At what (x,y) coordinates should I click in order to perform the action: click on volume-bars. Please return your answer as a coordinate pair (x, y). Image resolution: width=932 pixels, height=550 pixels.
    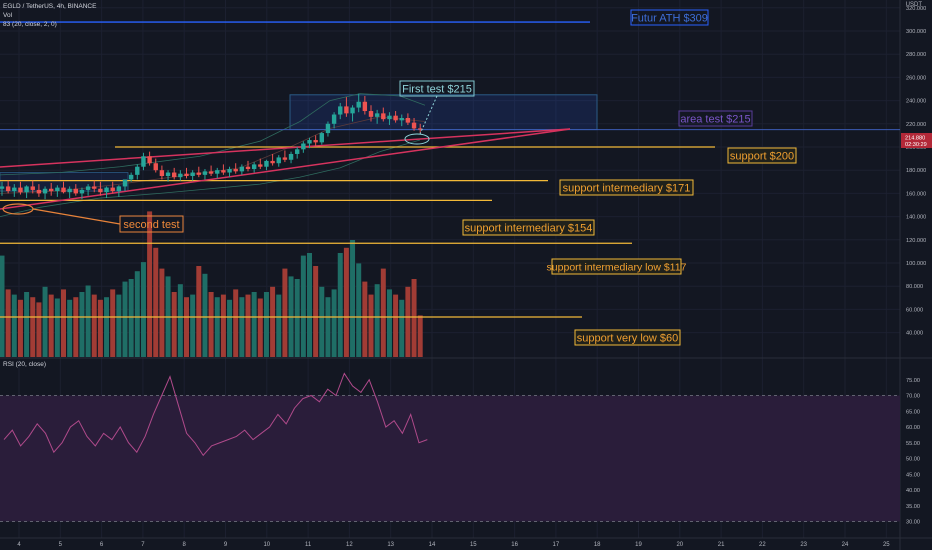
    Looking at the image, I should click on (211, 284).